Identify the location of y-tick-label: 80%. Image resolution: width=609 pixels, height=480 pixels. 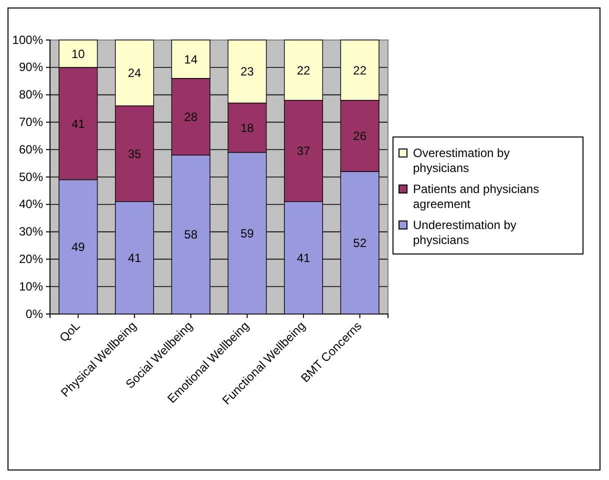
(31, 95).